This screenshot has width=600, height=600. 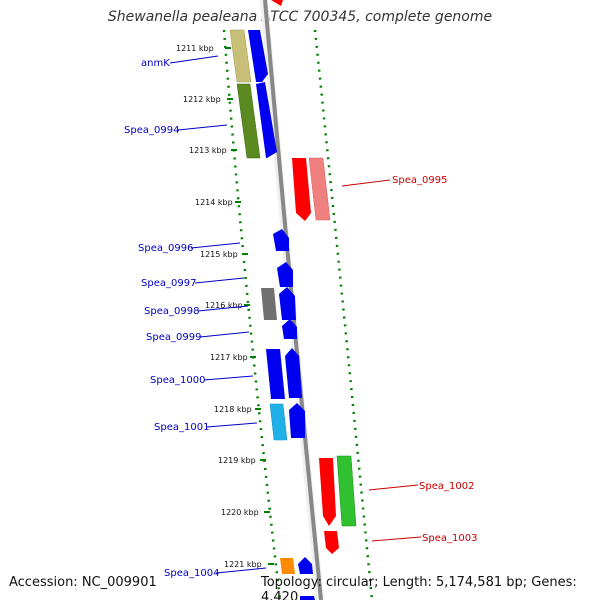 I want to click on gene-label-spea-1001: Spea_1001, so click(x=181, y=427).